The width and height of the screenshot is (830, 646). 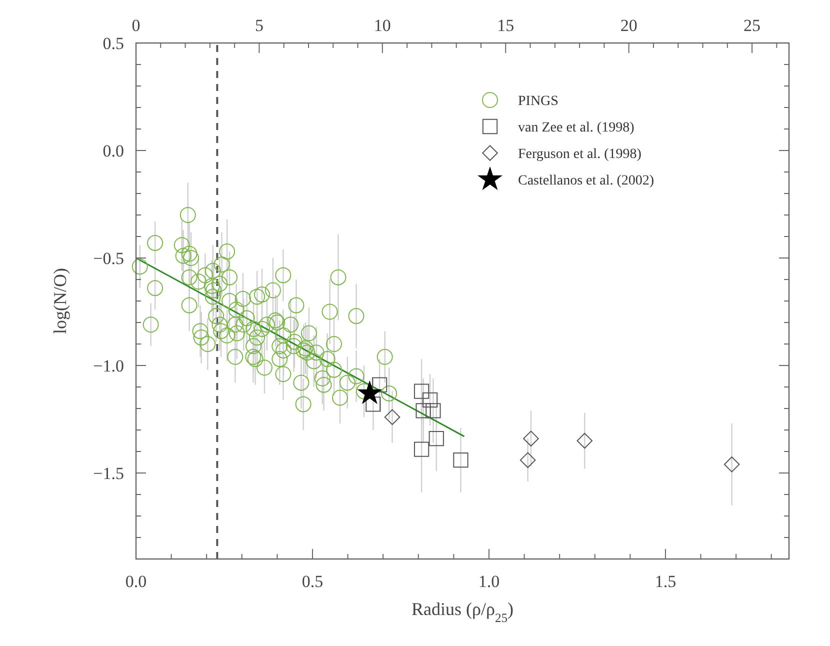 I want to click on y-tick-label: 0.0, so click(x=113, y=151).